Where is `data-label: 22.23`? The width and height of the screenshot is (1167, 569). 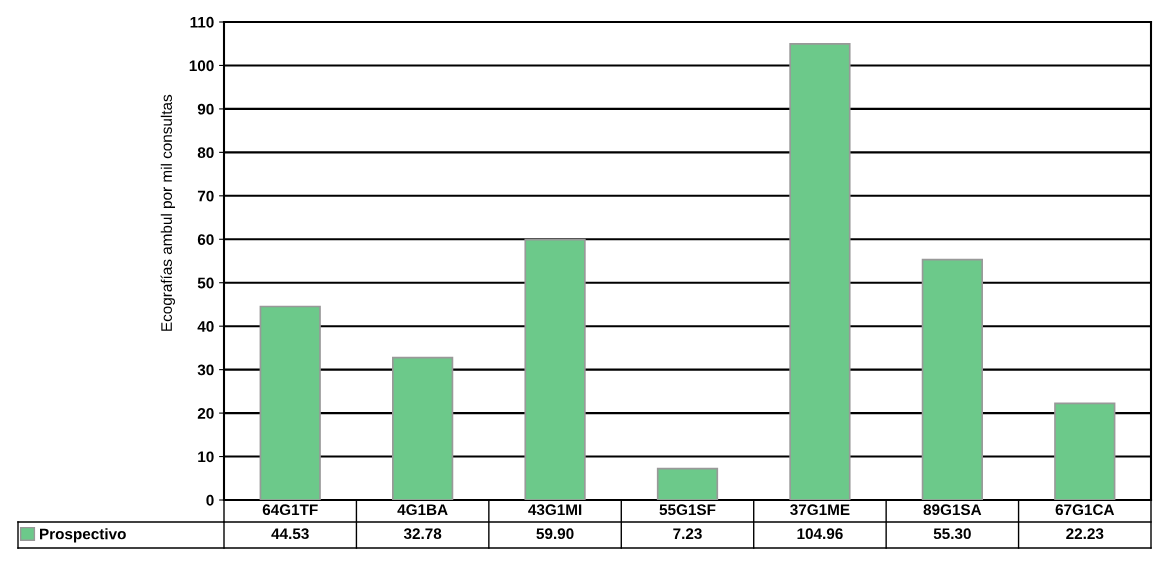 data-label: 22.23 is located at coordinates (1085, 534).